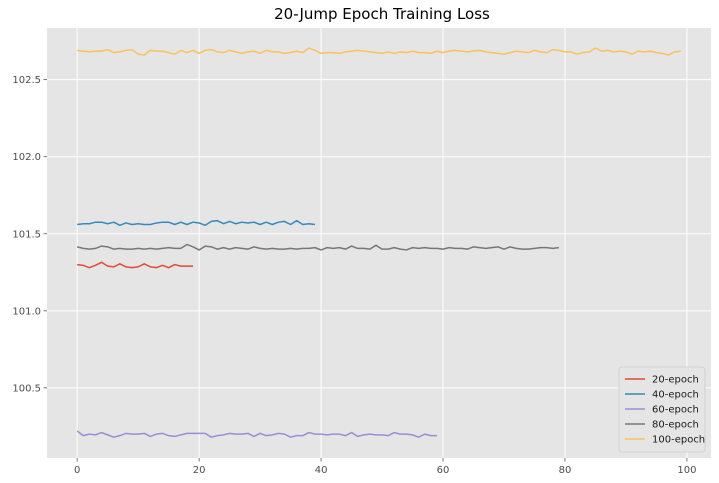  Describe the element at coordinates (26, 234) in the screenshot. I see `y-tick-label: 101.5` at that location.